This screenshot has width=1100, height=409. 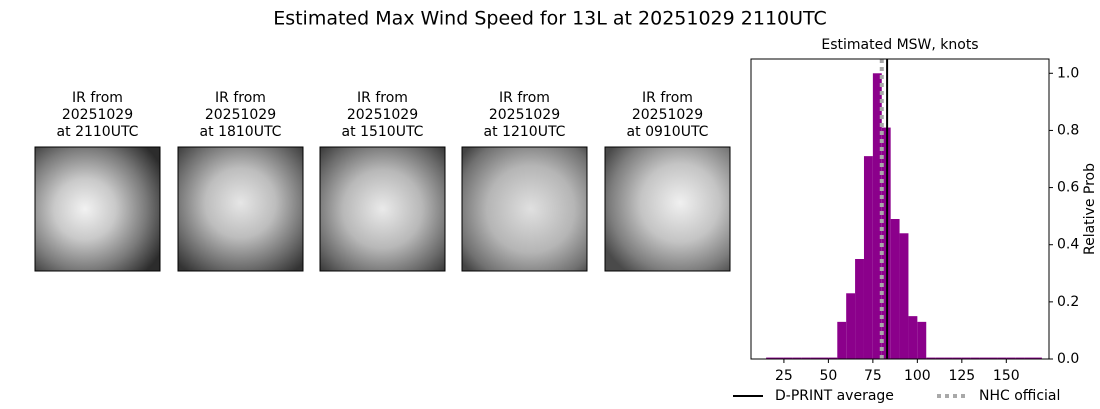 What do you see at coordinates (1006, 376) in the screenshot?
I see `x-tick-label: 150` at bounding box center [1006, 376].